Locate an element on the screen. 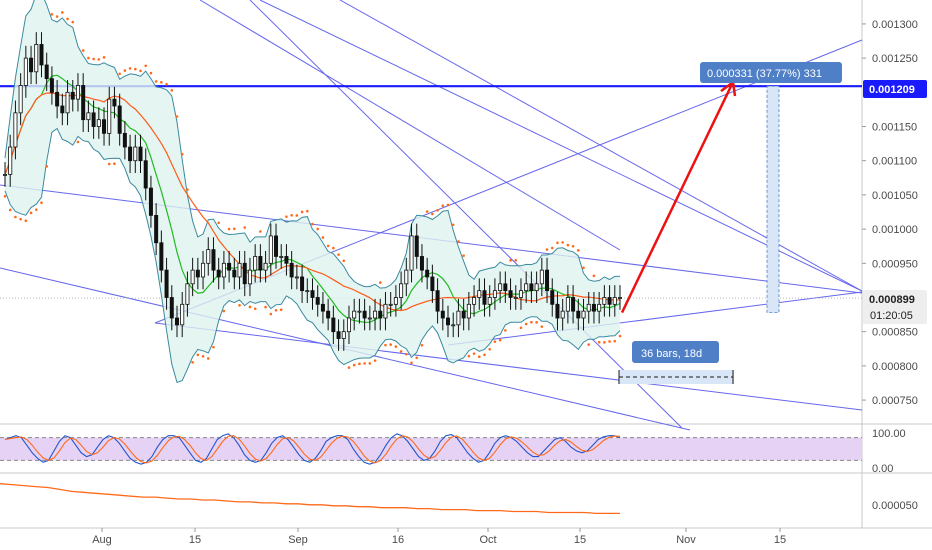 The width and height of the screenshot is (932, 550). stoch-tick-label: 0.00 is located at coordinates (882, 469).